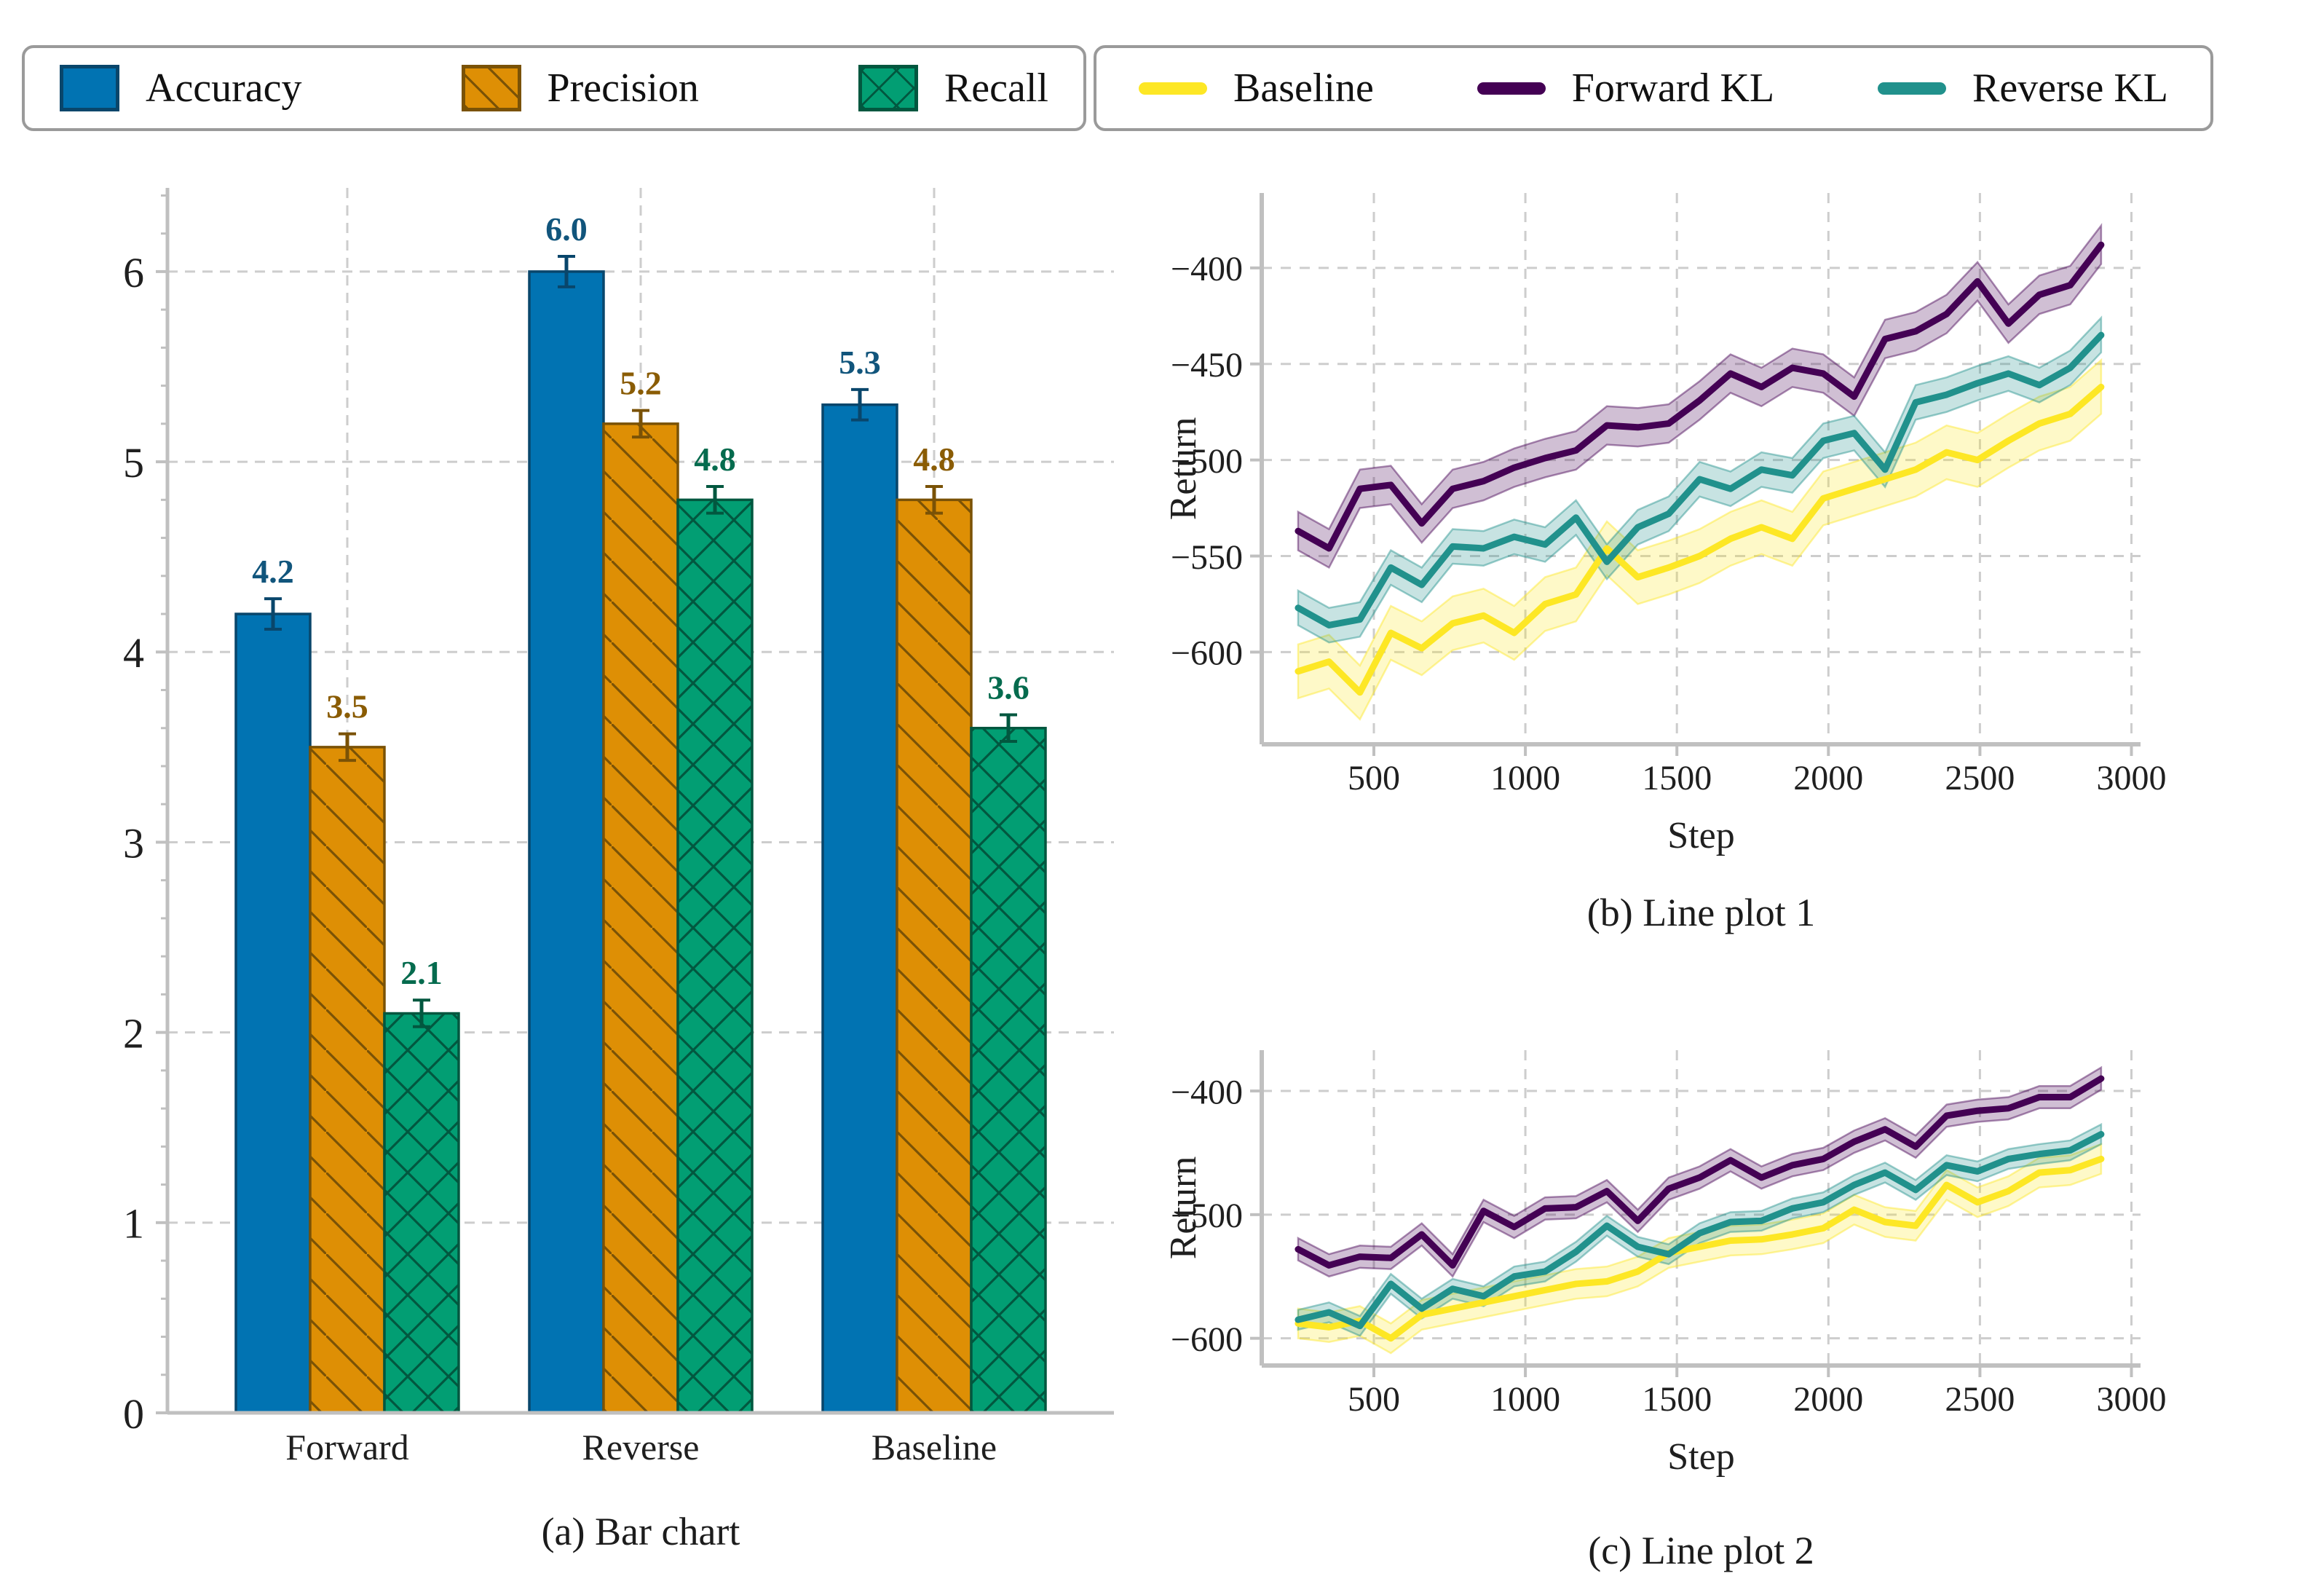  I want to click on legend-item-precision: Precision, so click(580, 88).